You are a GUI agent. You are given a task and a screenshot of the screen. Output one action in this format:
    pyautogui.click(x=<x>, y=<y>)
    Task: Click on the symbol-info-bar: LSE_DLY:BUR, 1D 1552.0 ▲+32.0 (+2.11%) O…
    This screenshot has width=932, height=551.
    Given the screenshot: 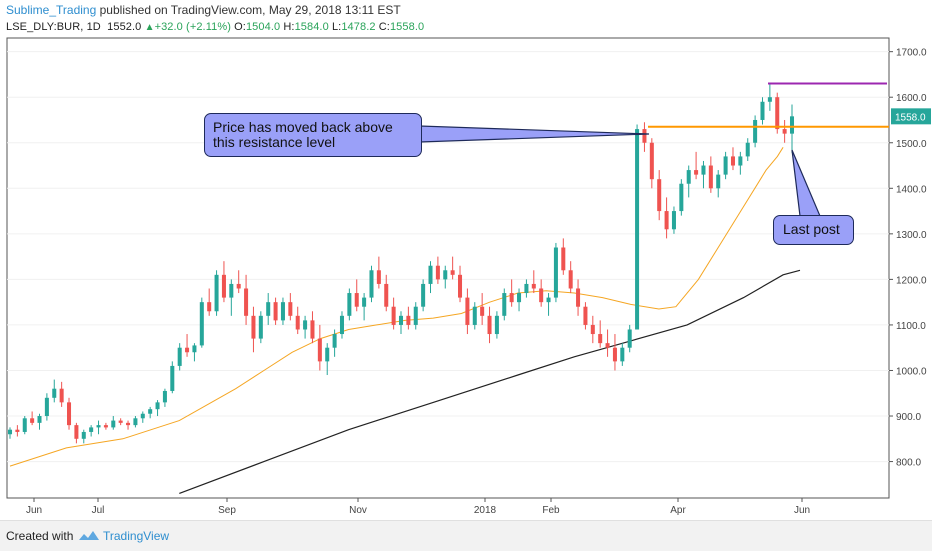 What is the action you would take?
    pyautogui.click(x=215, y=27)
    